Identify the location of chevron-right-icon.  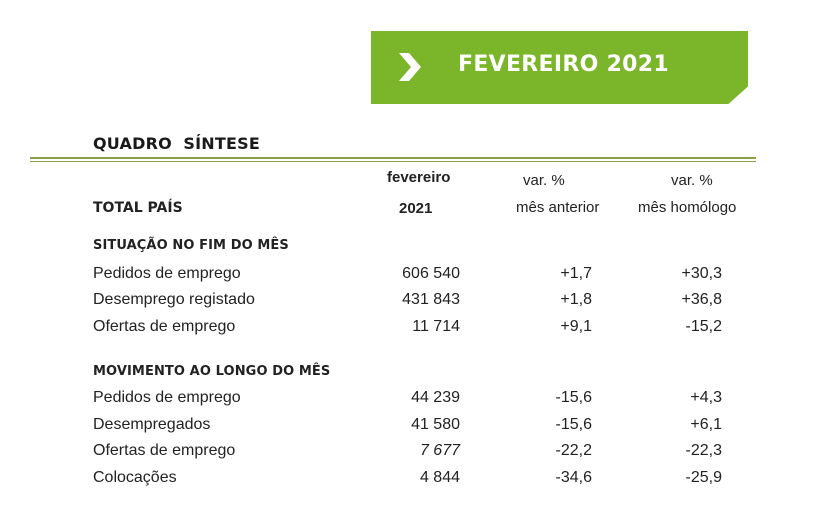
(410, 67).